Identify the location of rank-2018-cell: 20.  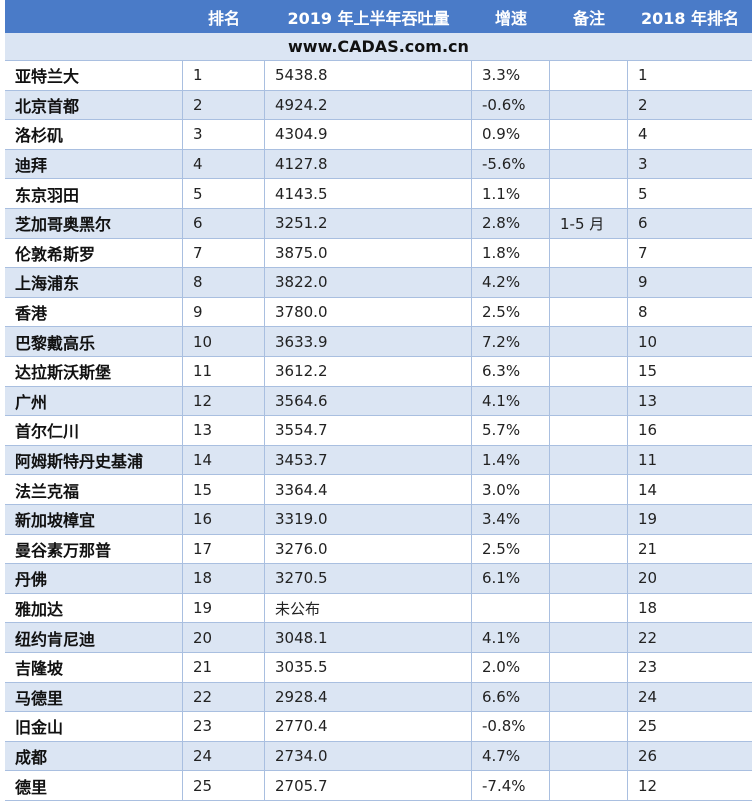
(648, 578).